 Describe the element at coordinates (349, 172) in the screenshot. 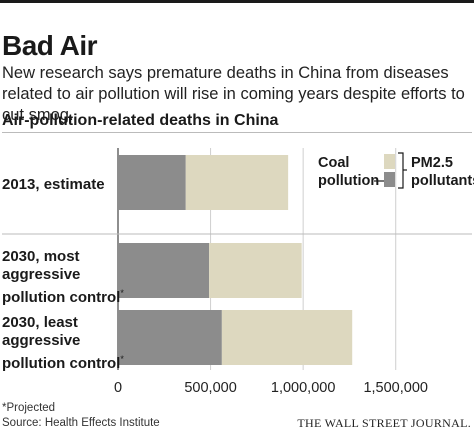

I see `legend-label-coal: Coal pollution` at that location.